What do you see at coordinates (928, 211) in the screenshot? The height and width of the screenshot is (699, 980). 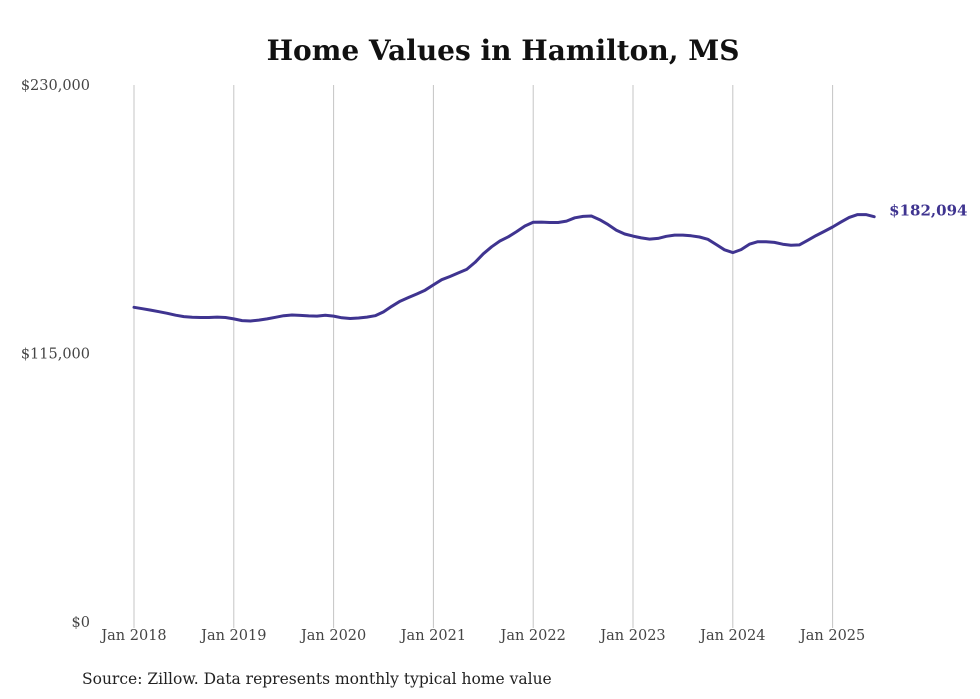 I see `end-value-label: $182,094` at bounding box center [928, 211].